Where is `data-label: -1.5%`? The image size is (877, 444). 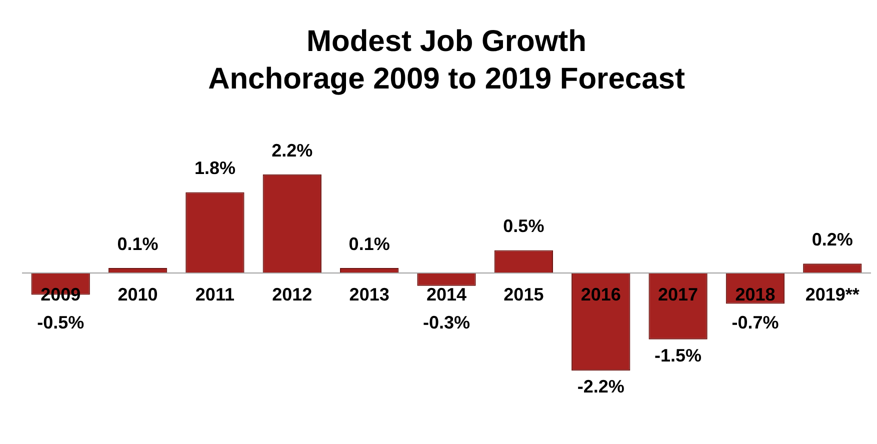 data-label: -1.5% is located at coordinates (678, 355).